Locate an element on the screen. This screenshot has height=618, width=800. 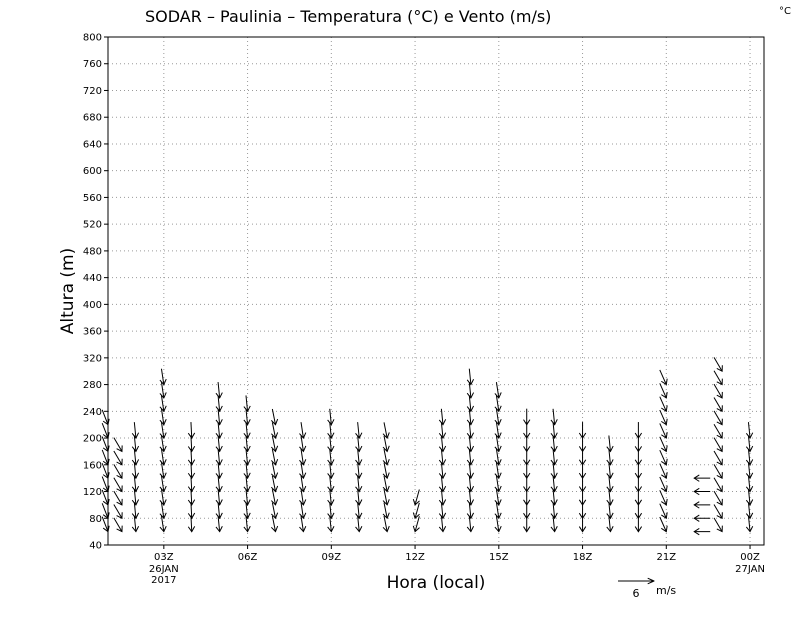
x-tick-date-label: 26JAN is located at coordinates (164, 569).